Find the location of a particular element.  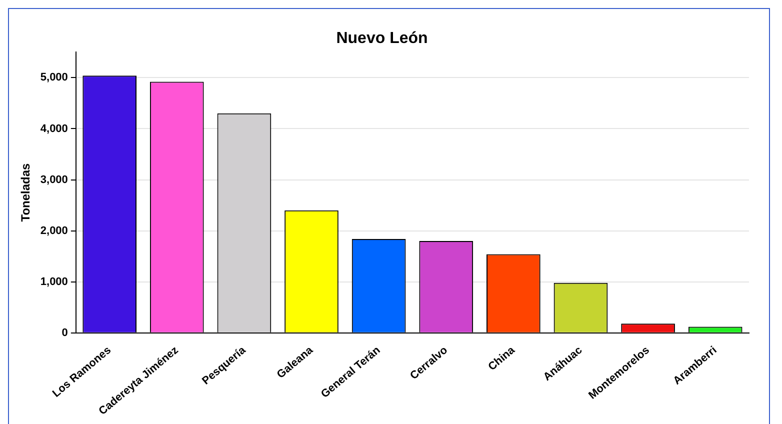

y-tick-label: 2,000 is located at coordinates (54, 230).